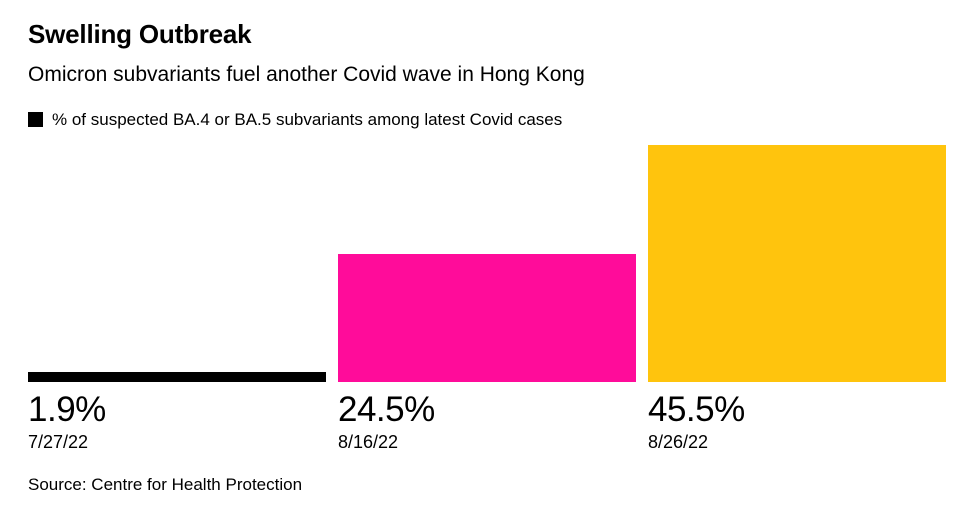 This screenshot has height=524, width=972. What do you see at coordinates (58, 442) in the screenshot?
I see `bar-date-label: 7/27/22` at bounding box center [58, 442].